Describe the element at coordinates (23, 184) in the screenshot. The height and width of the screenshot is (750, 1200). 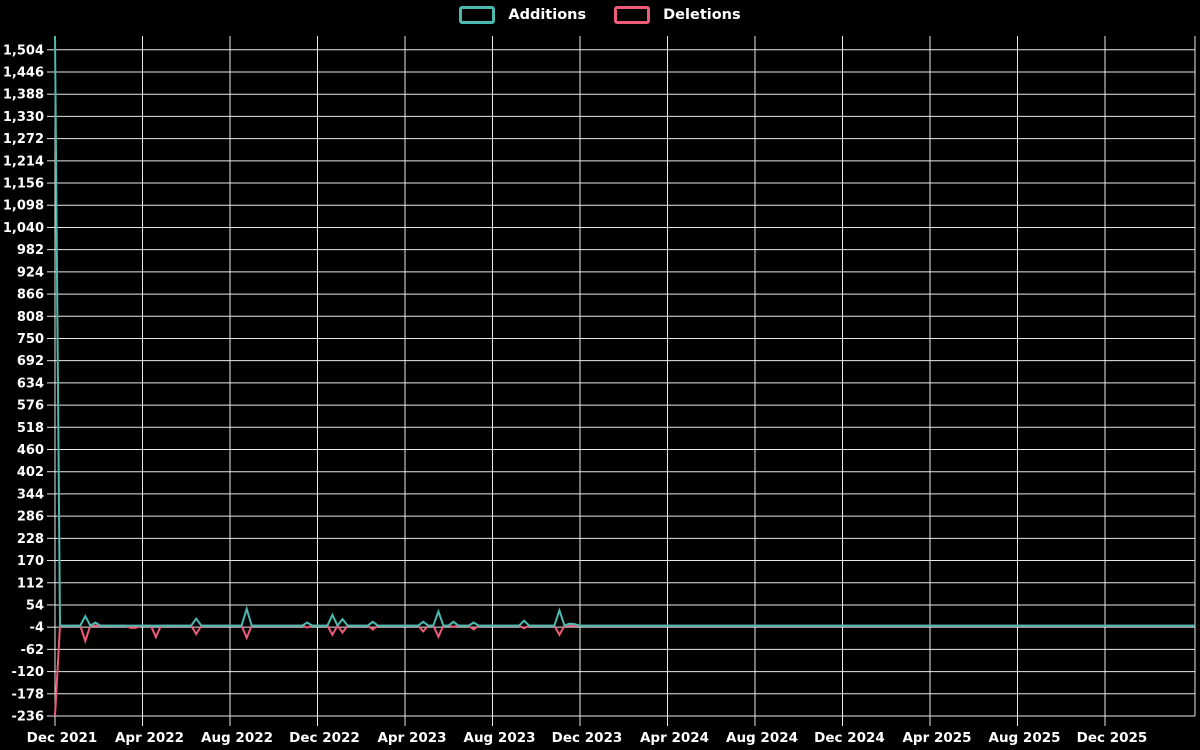
I see `y-axis-tick-label: 1,156` at that location.